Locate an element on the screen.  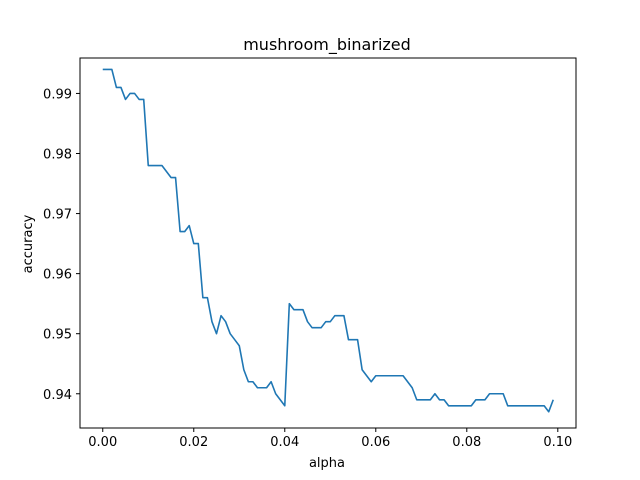
y-tick-label: 0.98 is located at coordinates (57, 155).